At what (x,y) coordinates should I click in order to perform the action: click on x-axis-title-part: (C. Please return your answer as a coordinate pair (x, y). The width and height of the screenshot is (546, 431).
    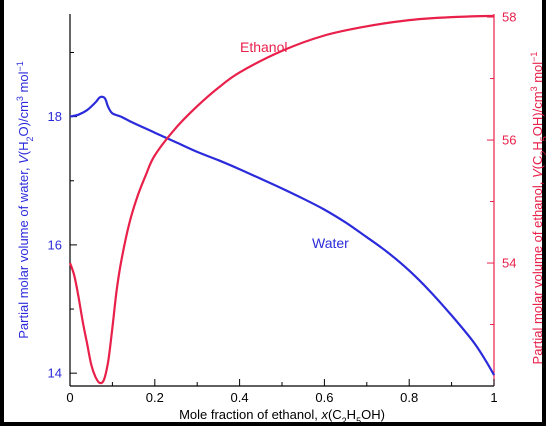
    Looking at the image, I should click on (335, 414).